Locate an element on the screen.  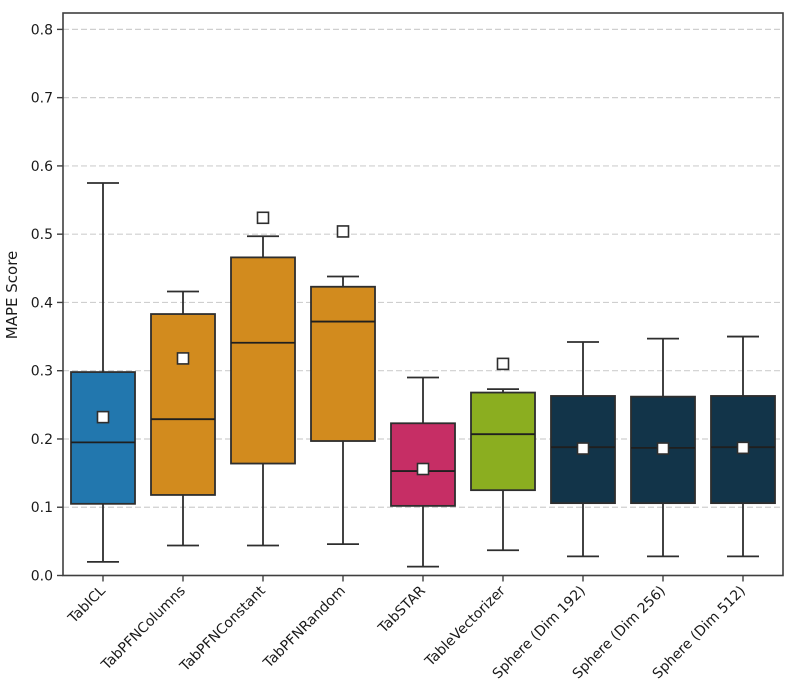
box-tabstar is located at coordinates (423, 472).